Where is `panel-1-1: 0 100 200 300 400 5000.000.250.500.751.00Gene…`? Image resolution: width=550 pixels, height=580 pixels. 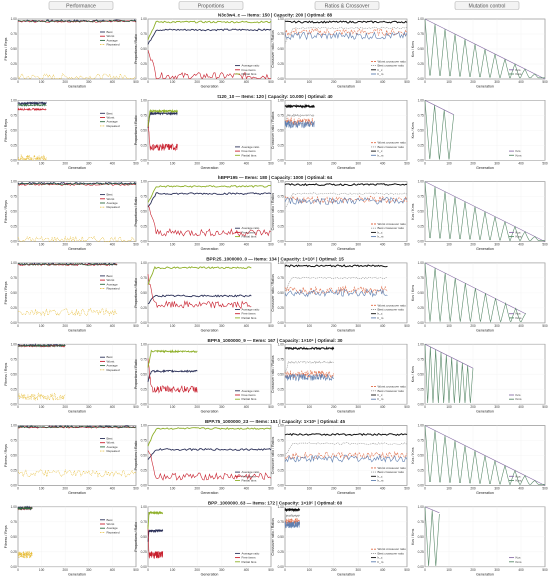
panel-1-1: 0 100 200 300 400 5000.000.250.500.751.00Gene… is located at coordinates (204, 133).